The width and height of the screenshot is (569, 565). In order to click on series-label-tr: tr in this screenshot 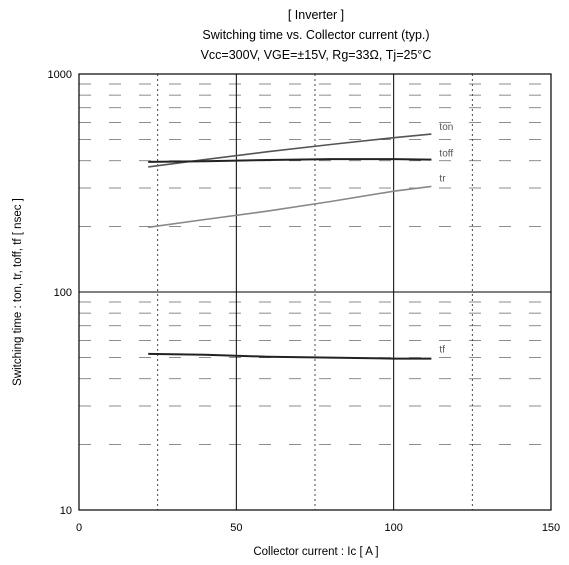, I will do `click(442, 178)`.